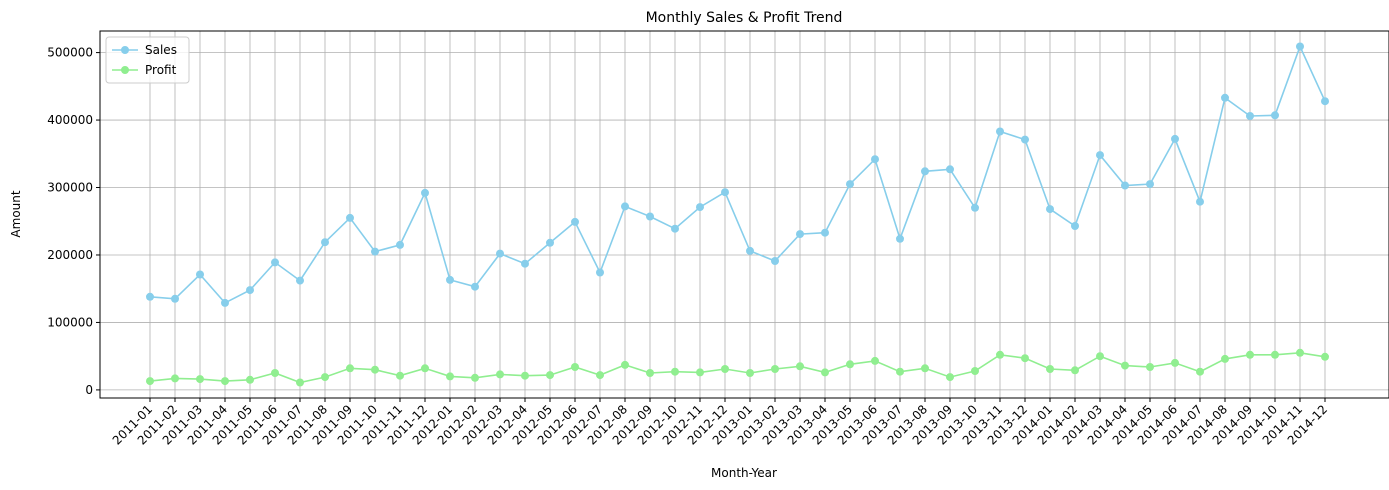  I want to click on legend-label-sales: Sales, so click(161, 50).